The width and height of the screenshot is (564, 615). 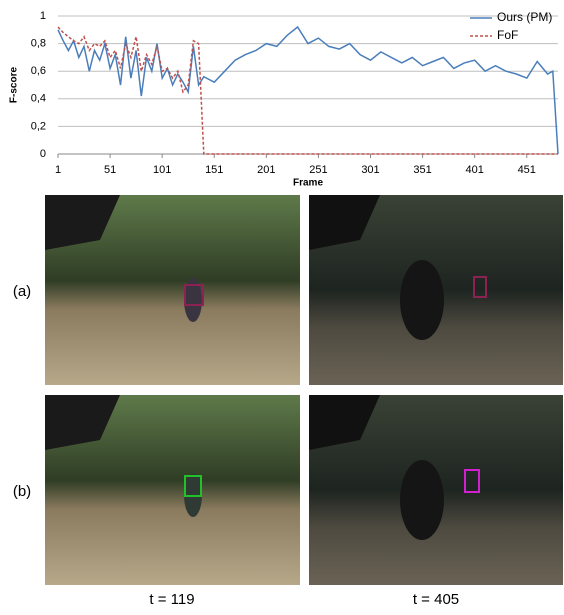 What do you see at coordinates (38, 99) in the screenshot?
I see `y-tick-label: 0,4` at bounding box center [38, 99].